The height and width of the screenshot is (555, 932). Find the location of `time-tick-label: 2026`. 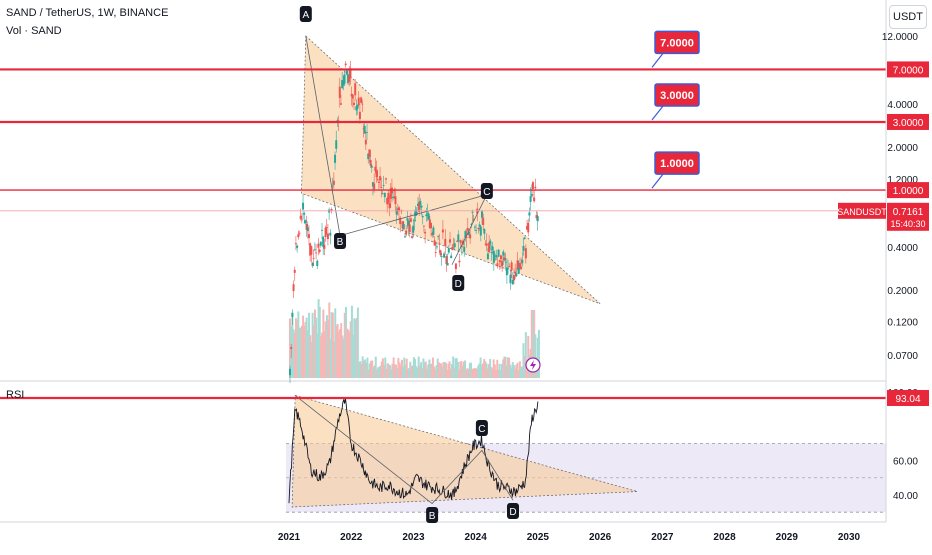

time-tick-label: 2026 is located at coordinates (600, 537).